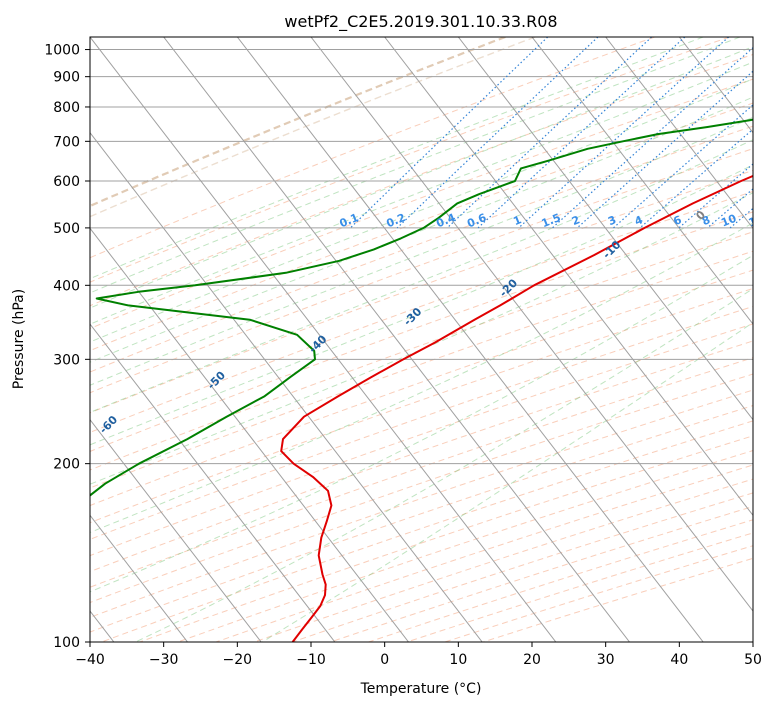 Image resolution: width=775 pixels, height=708 pixels. Describe the element at coordinates (62, 51) in the screenshot. I see `y-tick-label: 1000` at that location.